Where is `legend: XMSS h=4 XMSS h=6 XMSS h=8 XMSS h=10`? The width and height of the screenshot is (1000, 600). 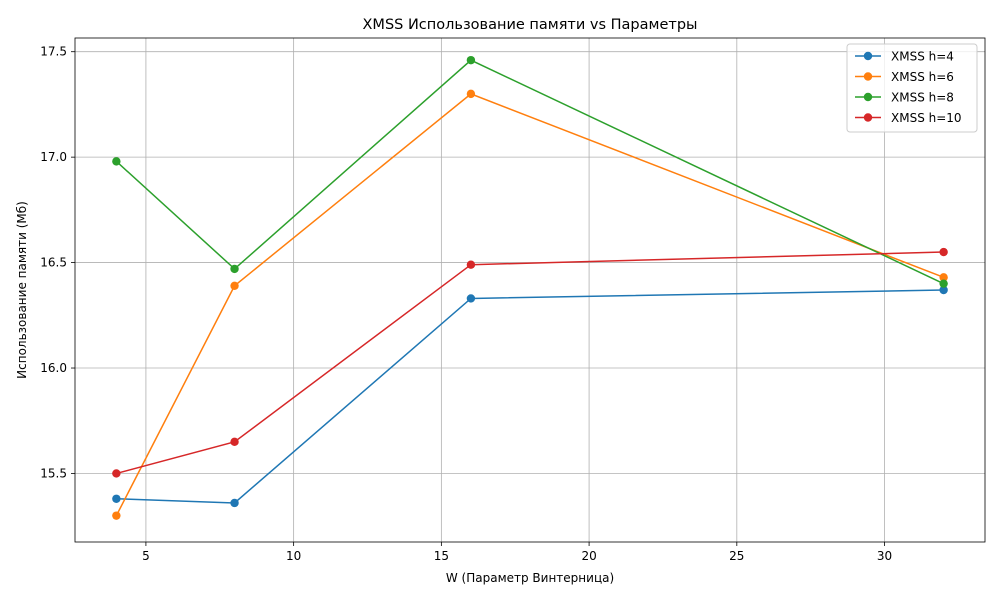
legend: XMSS h=4 XMSS h=6 XMSS h=8 XMSS h=10 is located at coordinates (912, 88).